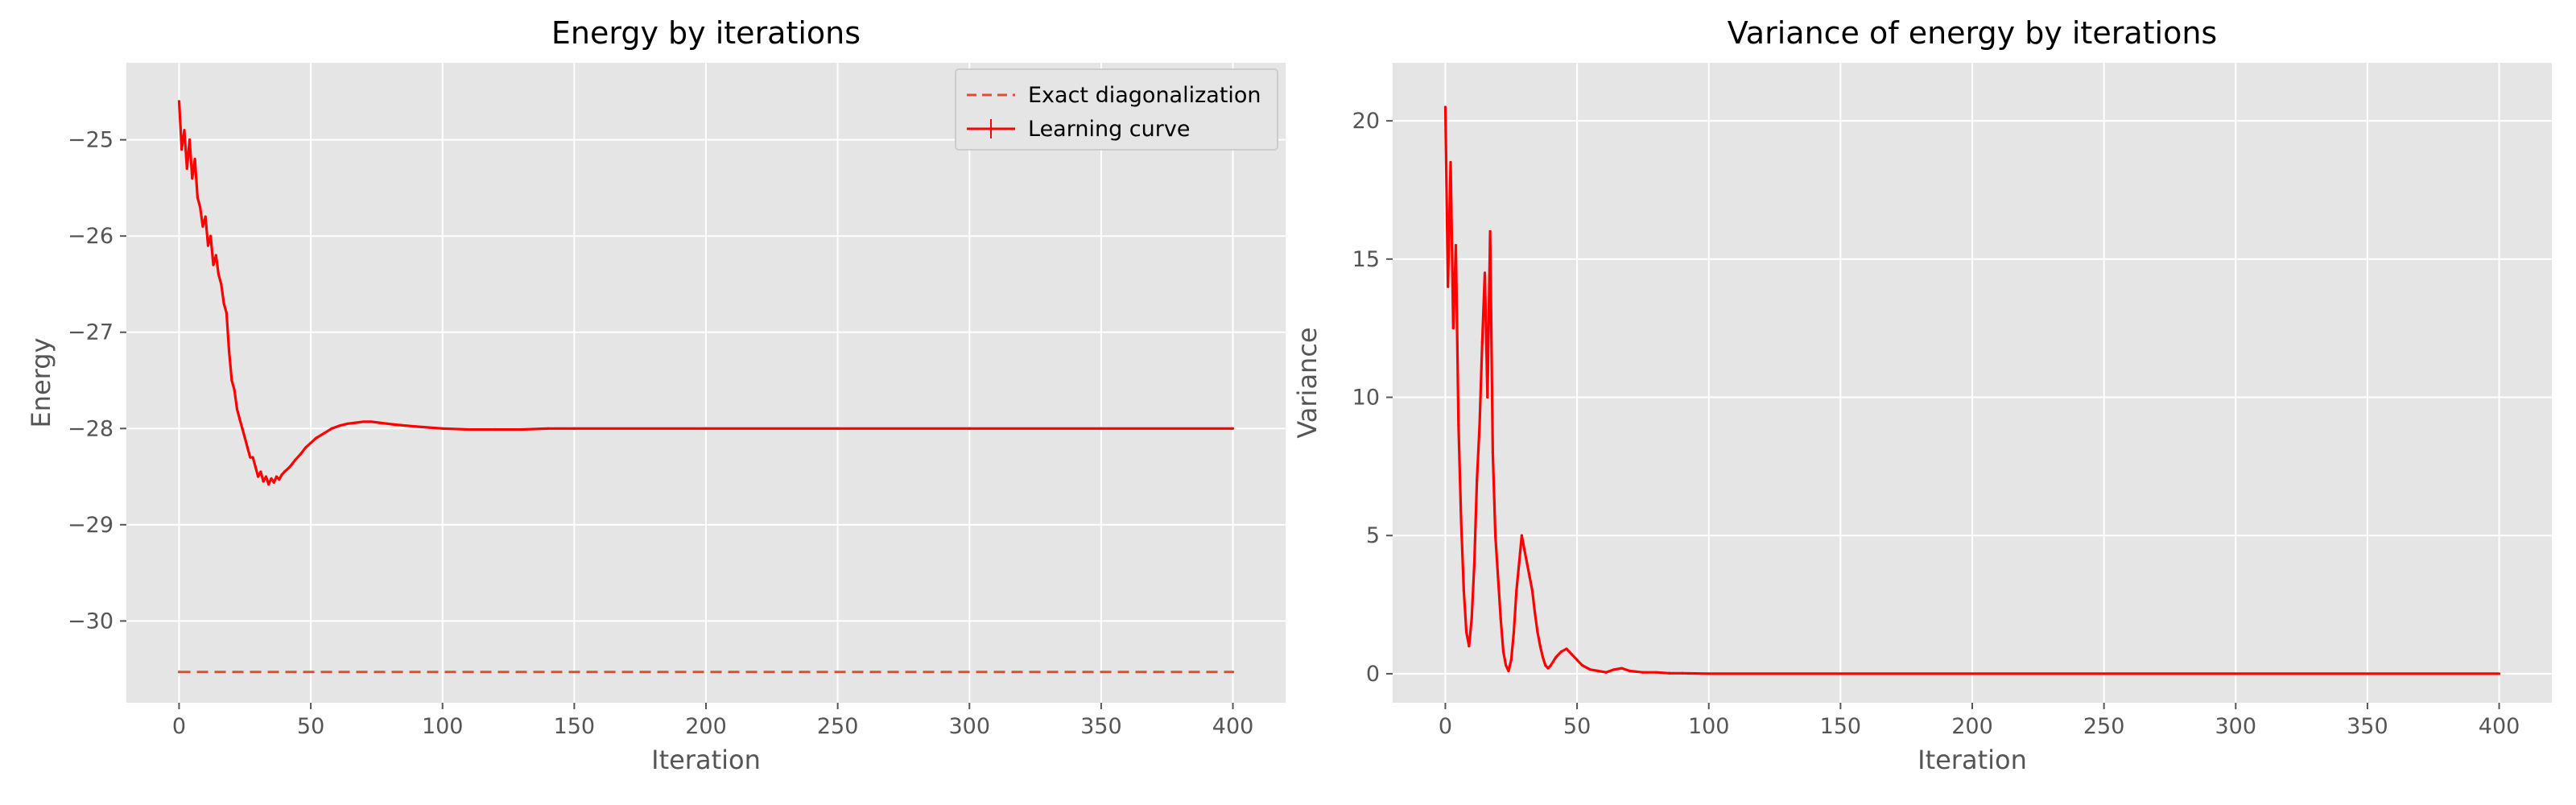 The width and height of the screenshot is (2576, 805). Describe the element at coordinates (310, 726) in the screenshot. I see `x-tick-label: 50` at that location.